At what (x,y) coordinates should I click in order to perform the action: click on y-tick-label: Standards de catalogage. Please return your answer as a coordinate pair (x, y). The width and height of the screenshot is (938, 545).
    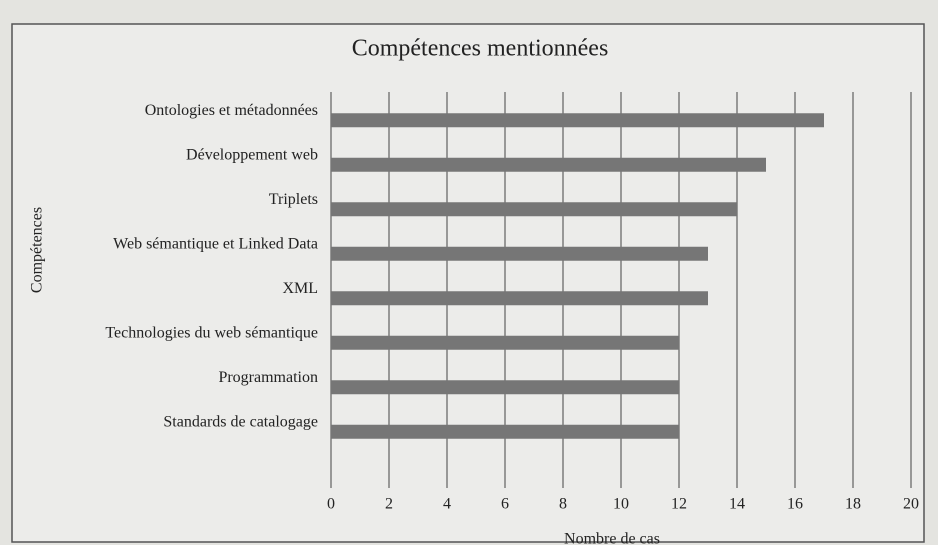
    Looking at the image, I should click on (240, 421).